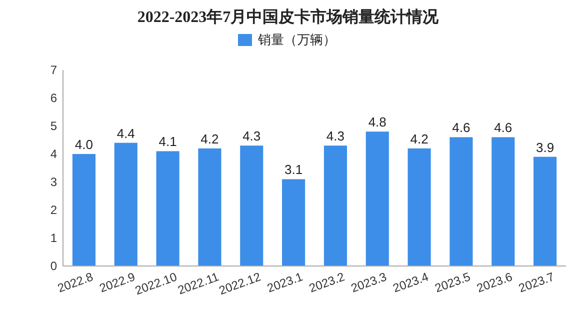  I want to click on x-tick-label: 2022.8, so click(76, 283).